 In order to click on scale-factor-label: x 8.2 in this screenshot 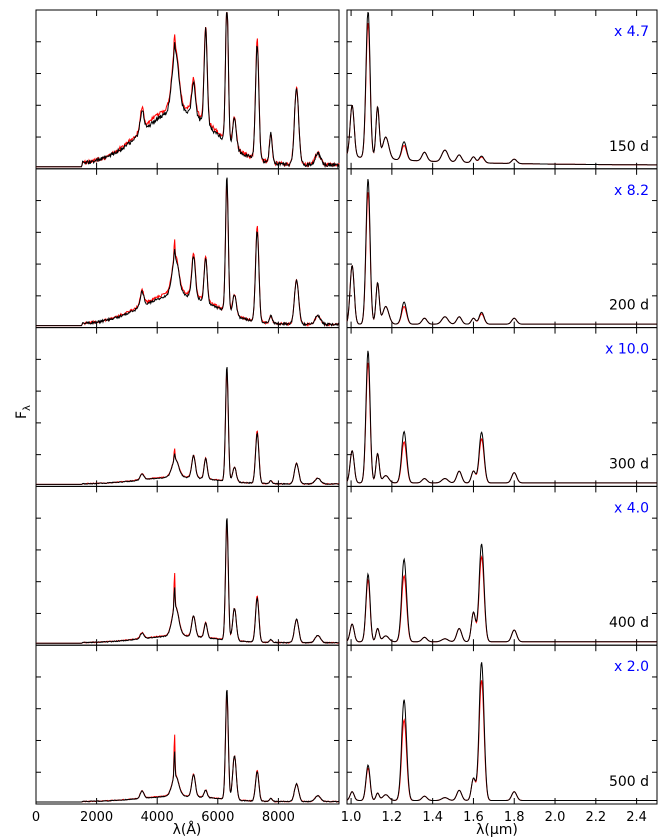, I will do `click(631, 191)`.